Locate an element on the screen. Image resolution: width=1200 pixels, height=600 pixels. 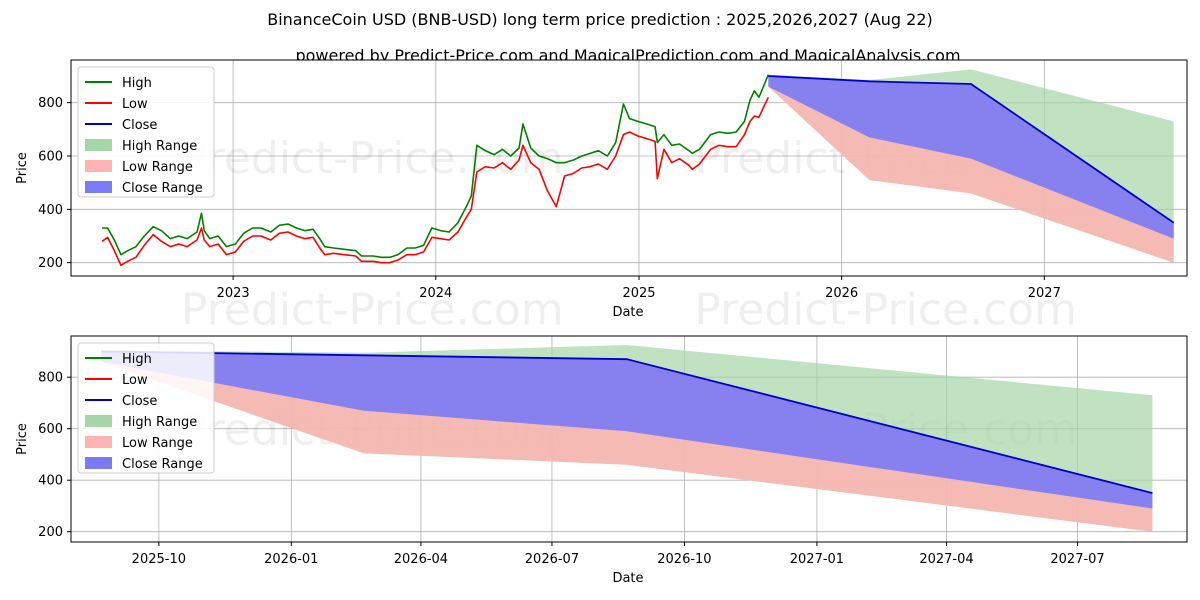
x-tick-label: 2025-10 is located at coordinates (159, 559).